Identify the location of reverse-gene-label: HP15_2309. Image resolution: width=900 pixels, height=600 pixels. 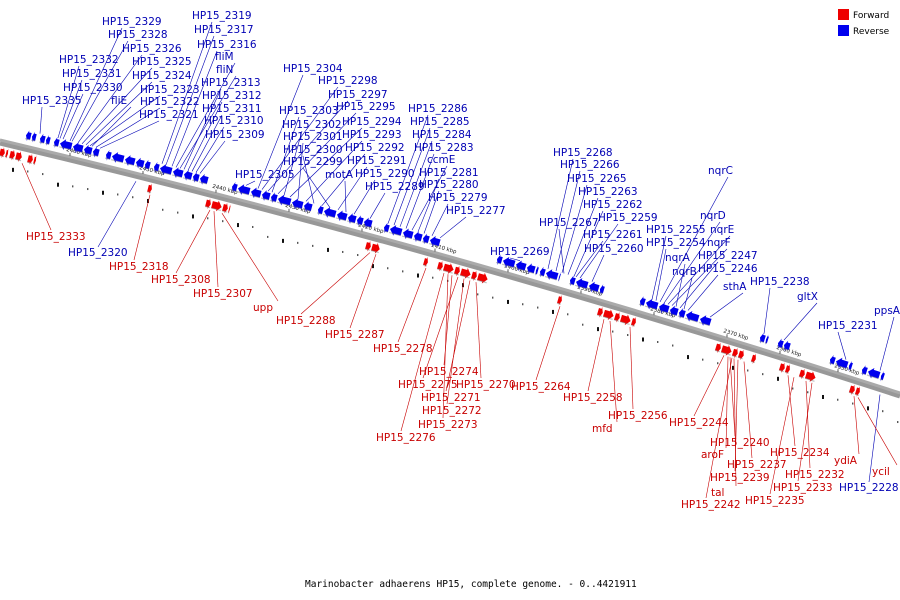
(235, 135).